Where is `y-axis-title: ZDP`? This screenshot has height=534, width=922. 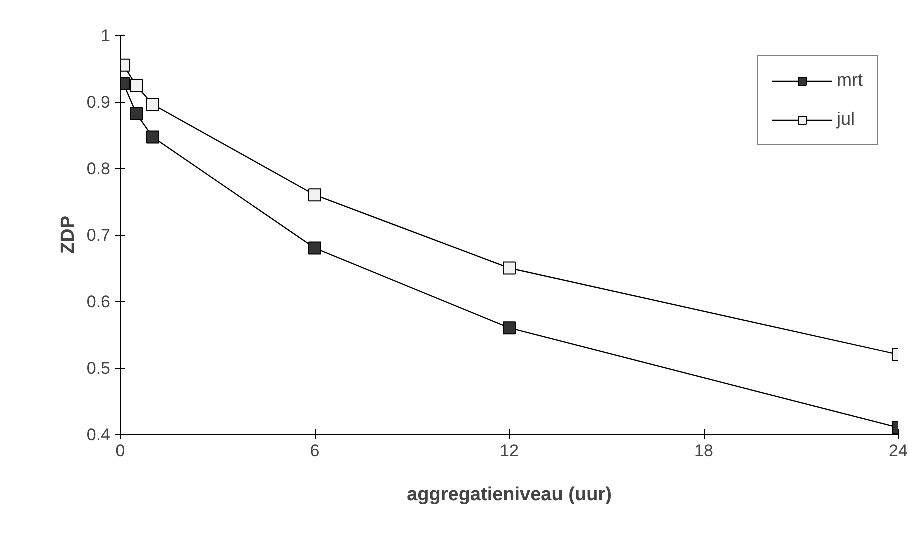 y-axis-title: ZDP is located at coordinates (68, 235).